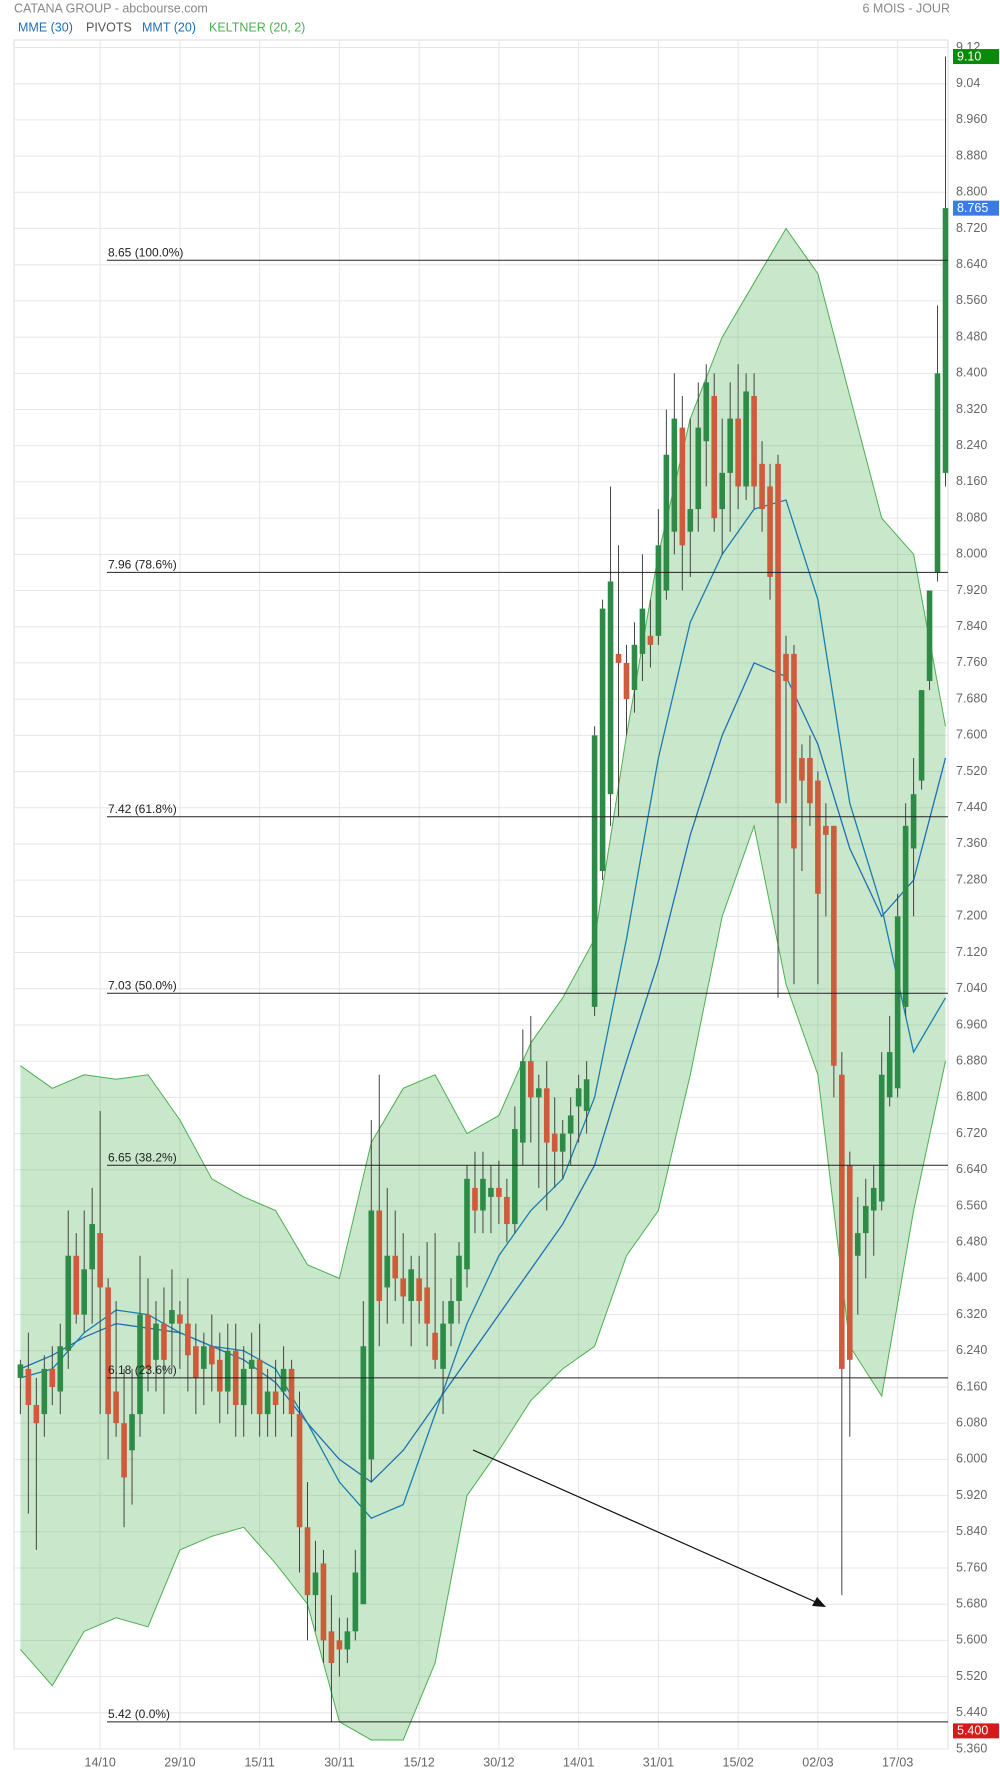 The image size is (1000, 1774). I want to click on x-tick-label: 15/12, so click(419, 1762).